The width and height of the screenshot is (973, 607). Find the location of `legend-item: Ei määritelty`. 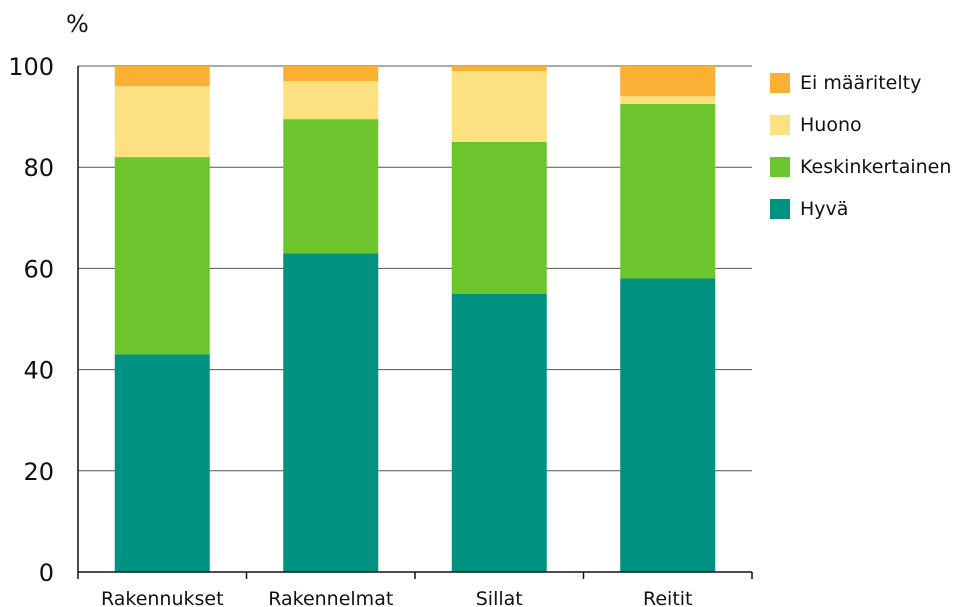

legend-item: Ei määritelty is located at coordinates (860, 83).